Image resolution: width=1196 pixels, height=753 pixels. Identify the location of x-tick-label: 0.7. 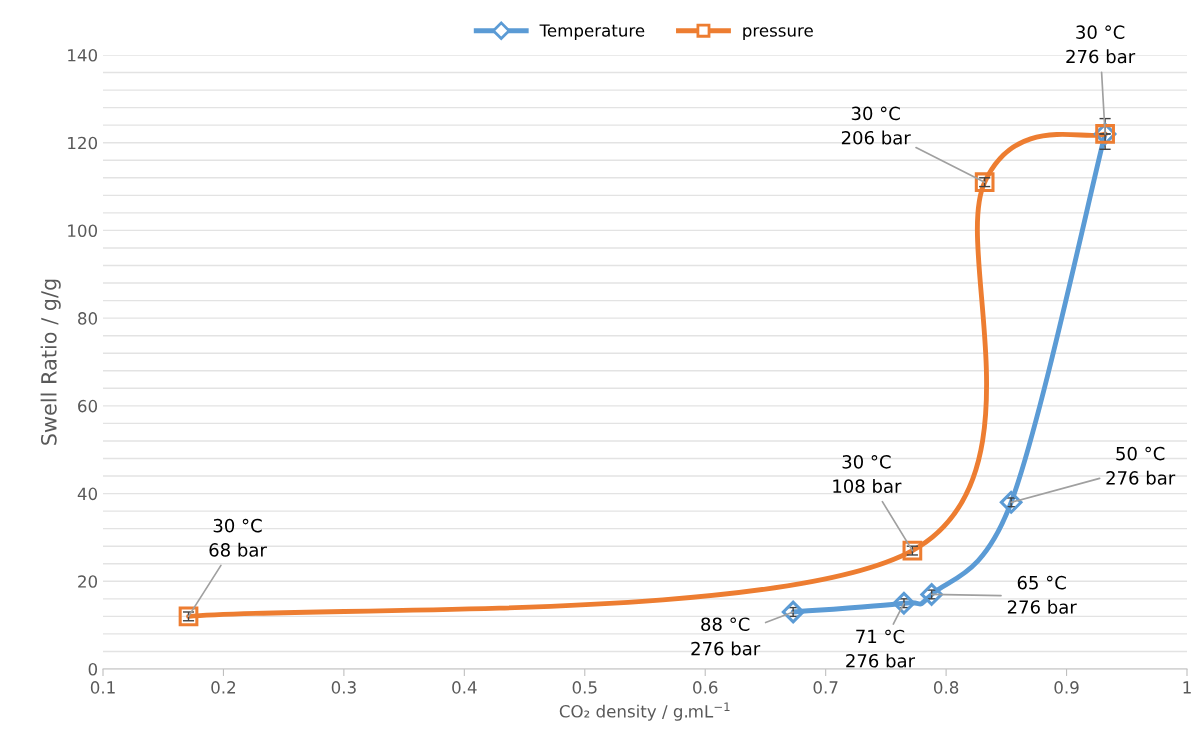
(825, 687).